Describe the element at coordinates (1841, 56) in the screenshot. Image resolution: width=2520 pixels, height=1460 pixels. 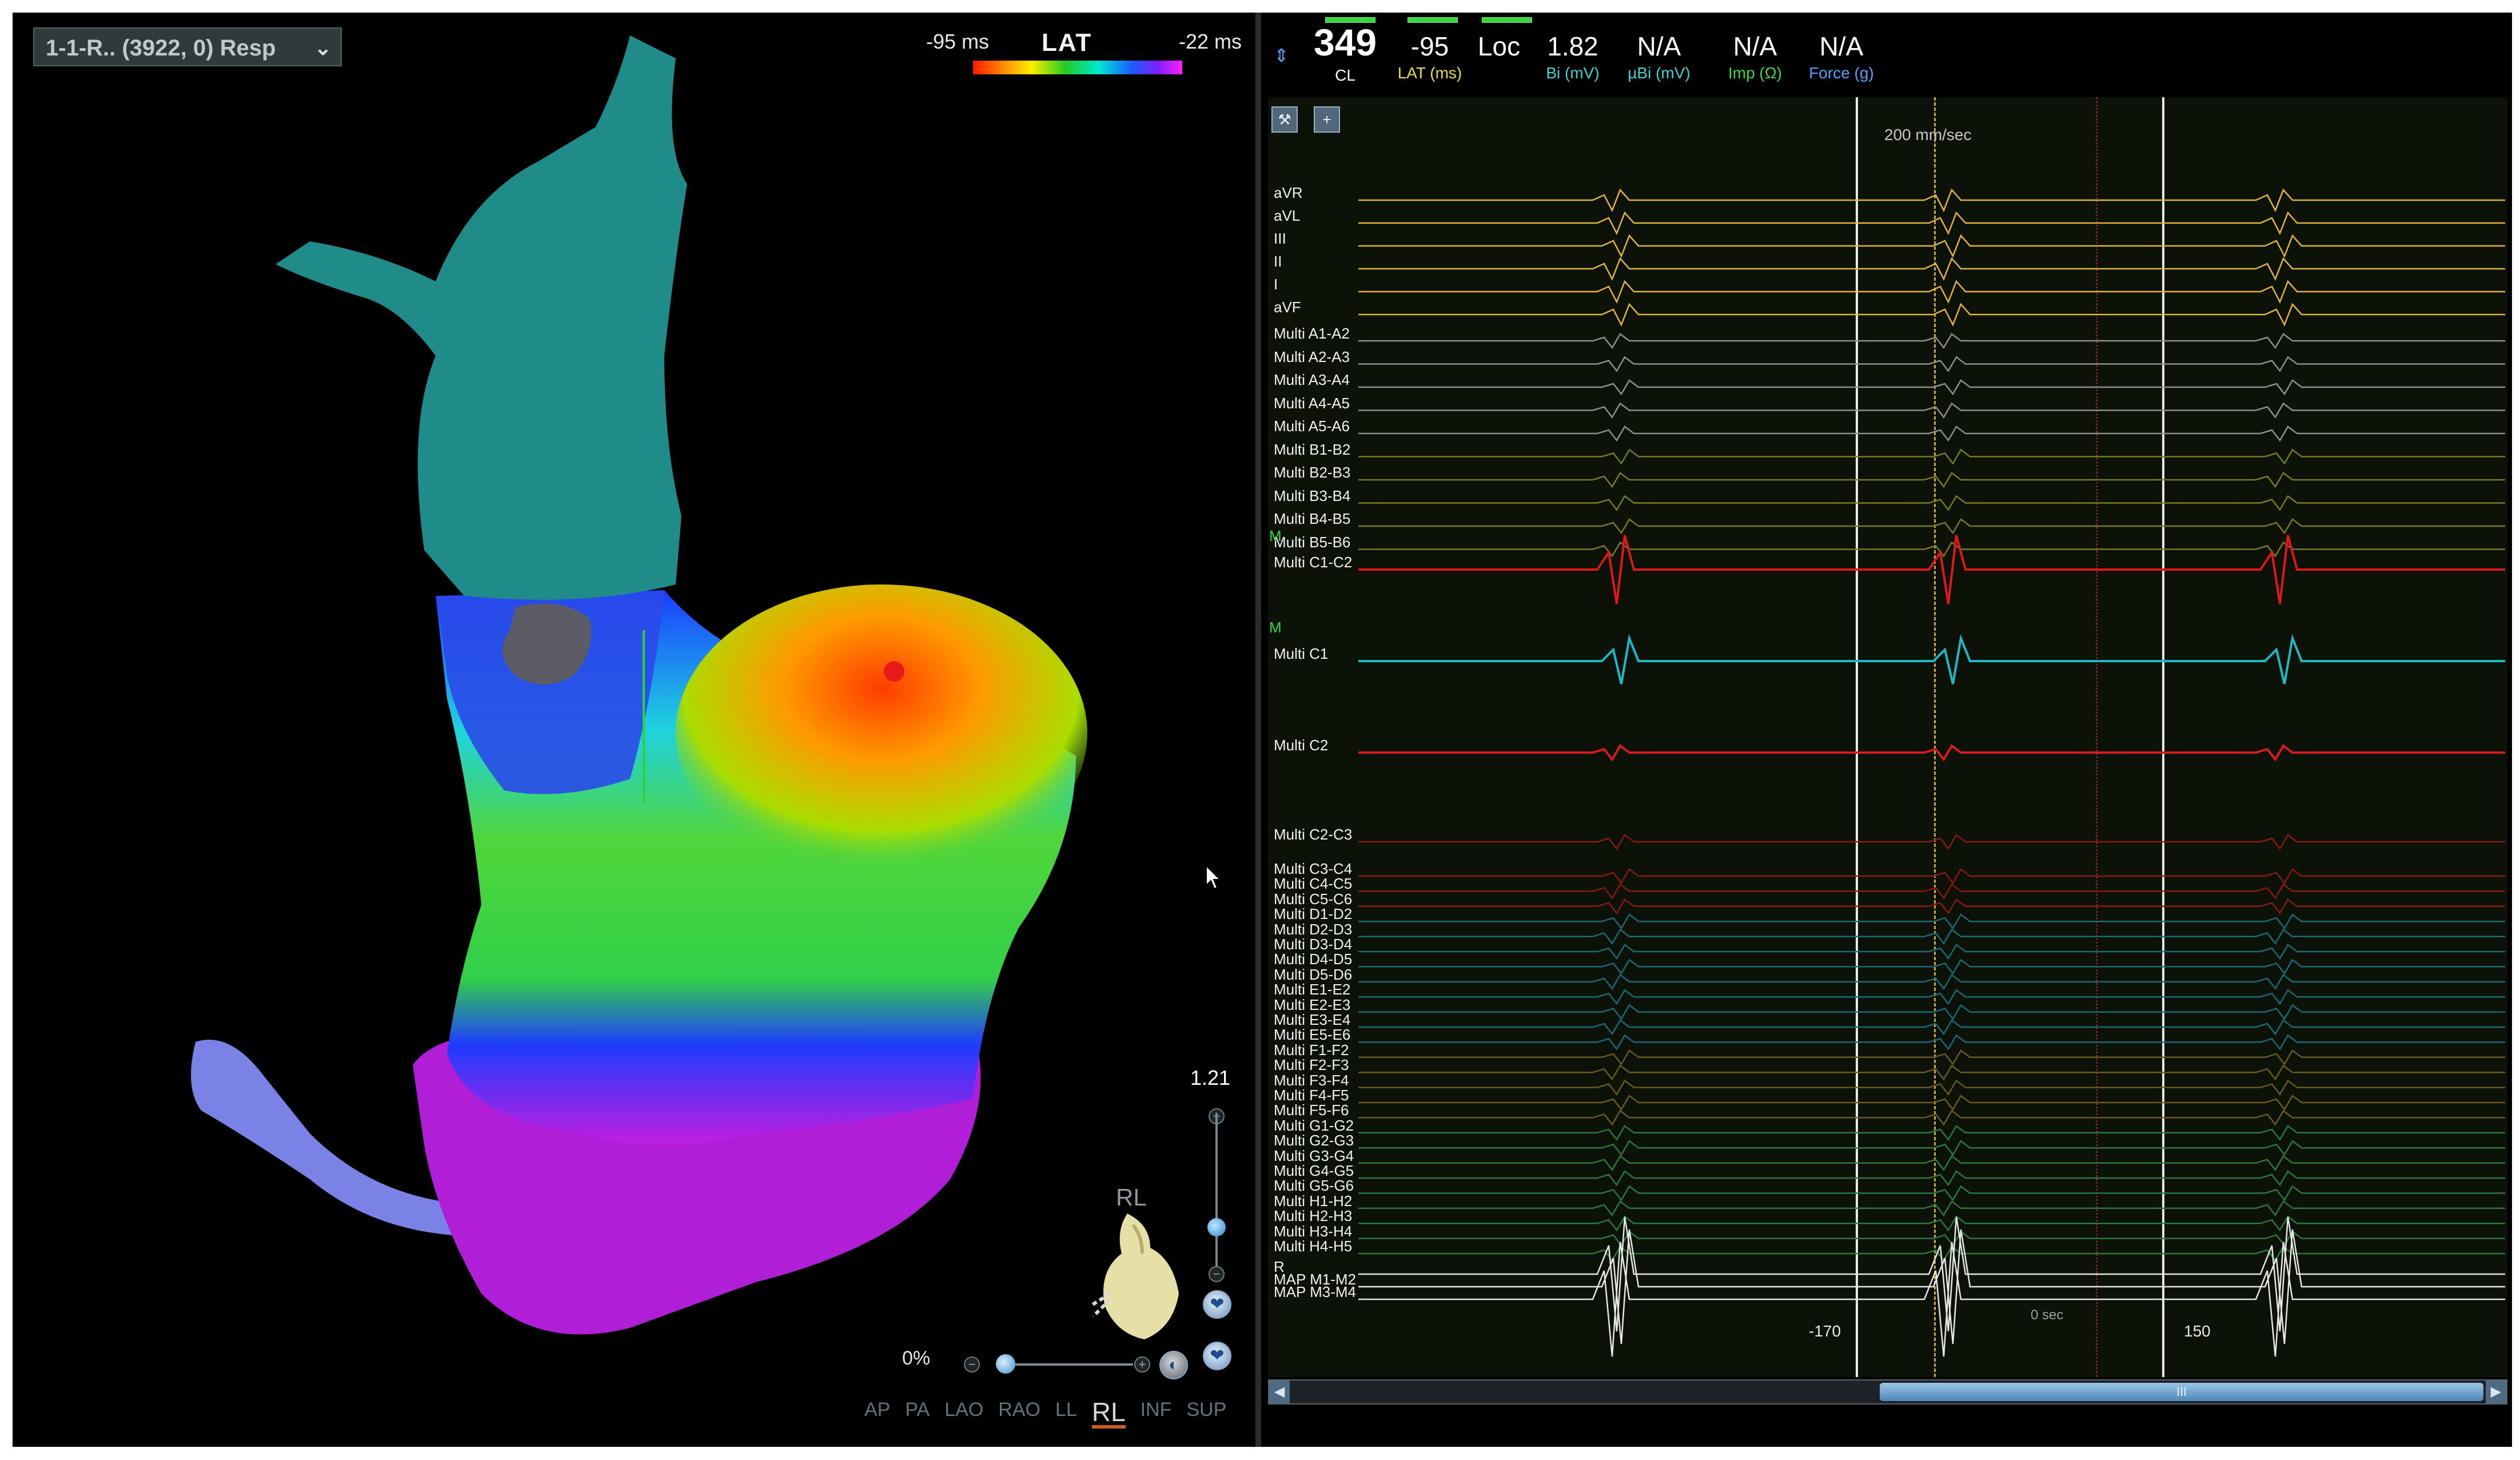
I see `metric-force: N/A Force (g)` at that location.